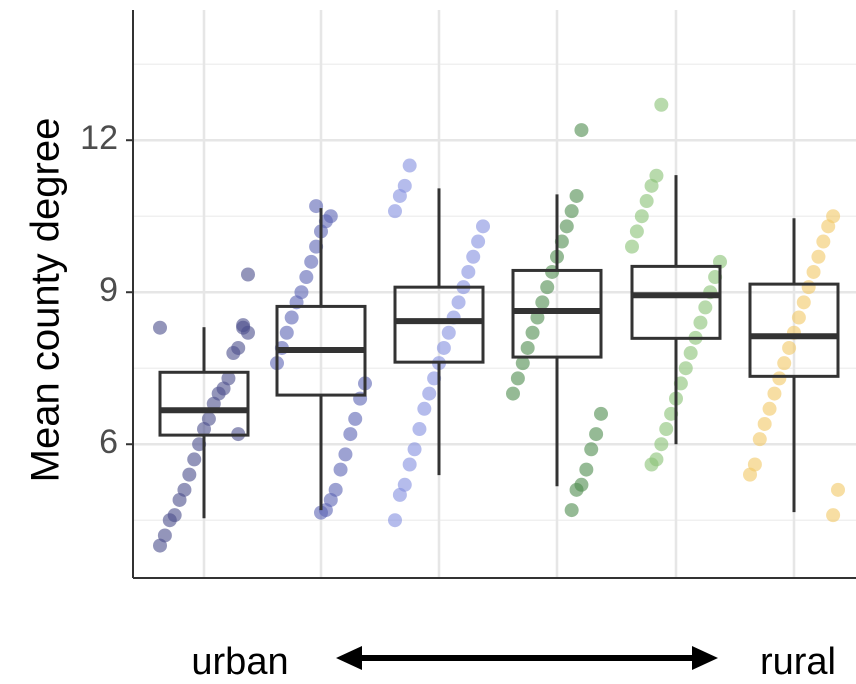 The width and height of the screenshot is (856, 684). What do you see at coordinates (108, 442) in the screenshot?
I see `y-tick-label: 6` at bounding box center [108, 442].